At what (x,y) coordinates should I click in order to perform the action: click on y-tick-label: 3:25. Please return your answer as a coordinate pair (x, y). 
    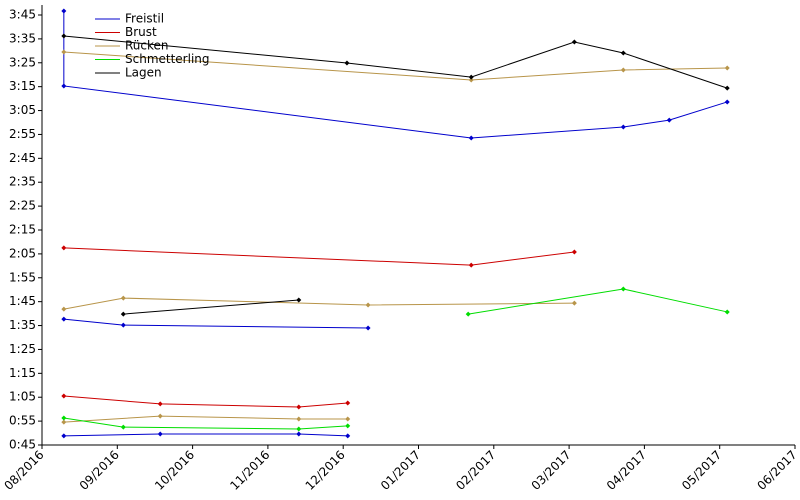
    Looking at the image, I should click on (22, 62).